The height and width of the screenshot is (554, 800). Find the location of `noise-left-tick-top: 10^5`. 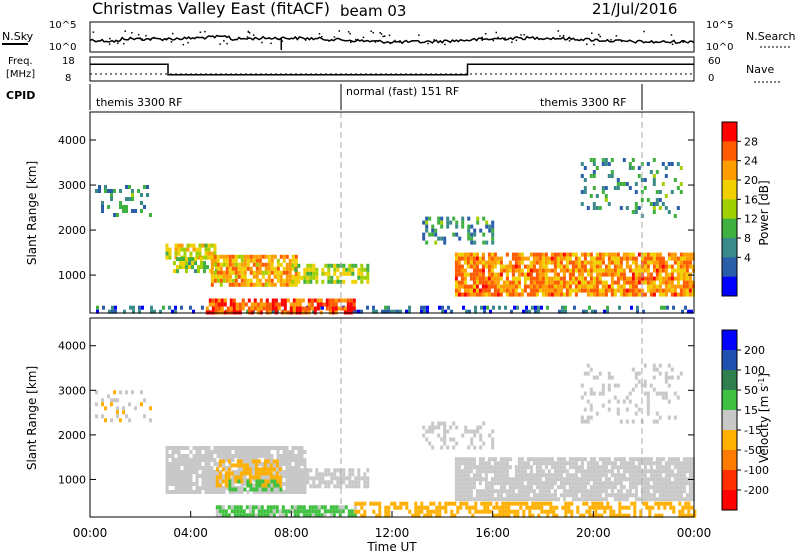

noise-left-tick-top: 10^5 is located at coordinates (62, 25).